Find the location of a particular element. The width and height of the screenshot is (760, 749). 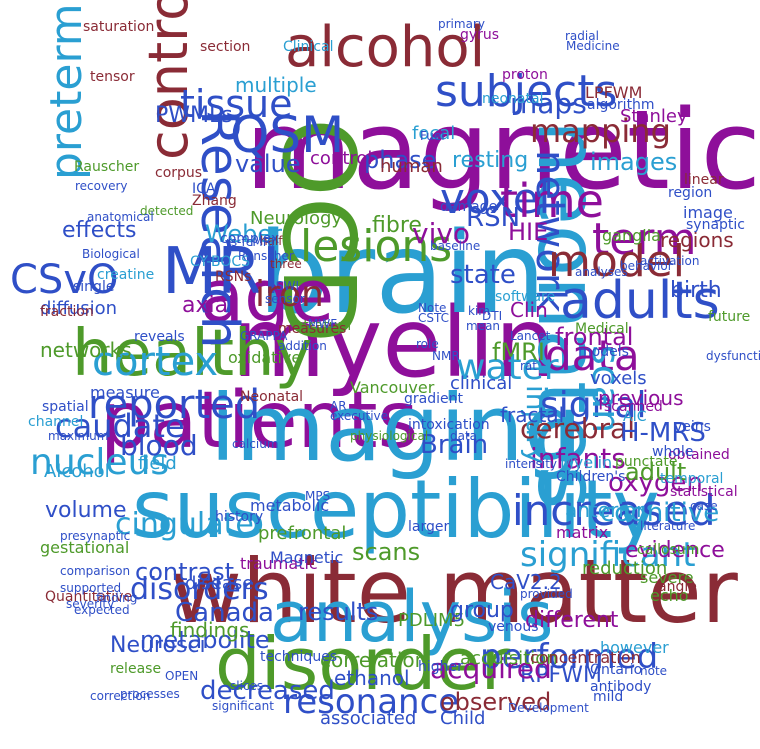

cloud-word: correlation is located at coordinates (374, 660).